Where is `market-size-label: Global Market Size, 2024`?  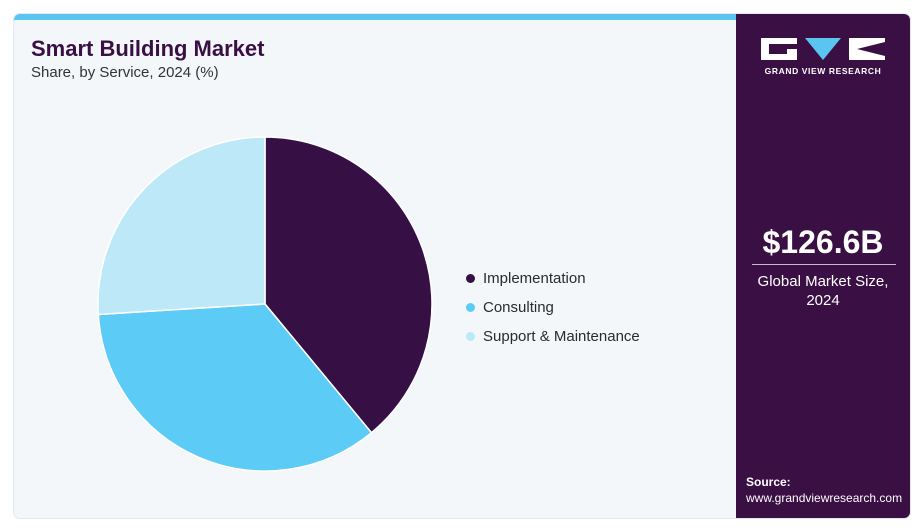
market-size-label: Global Market Size, 2024 is located at coordinates (823, 291).